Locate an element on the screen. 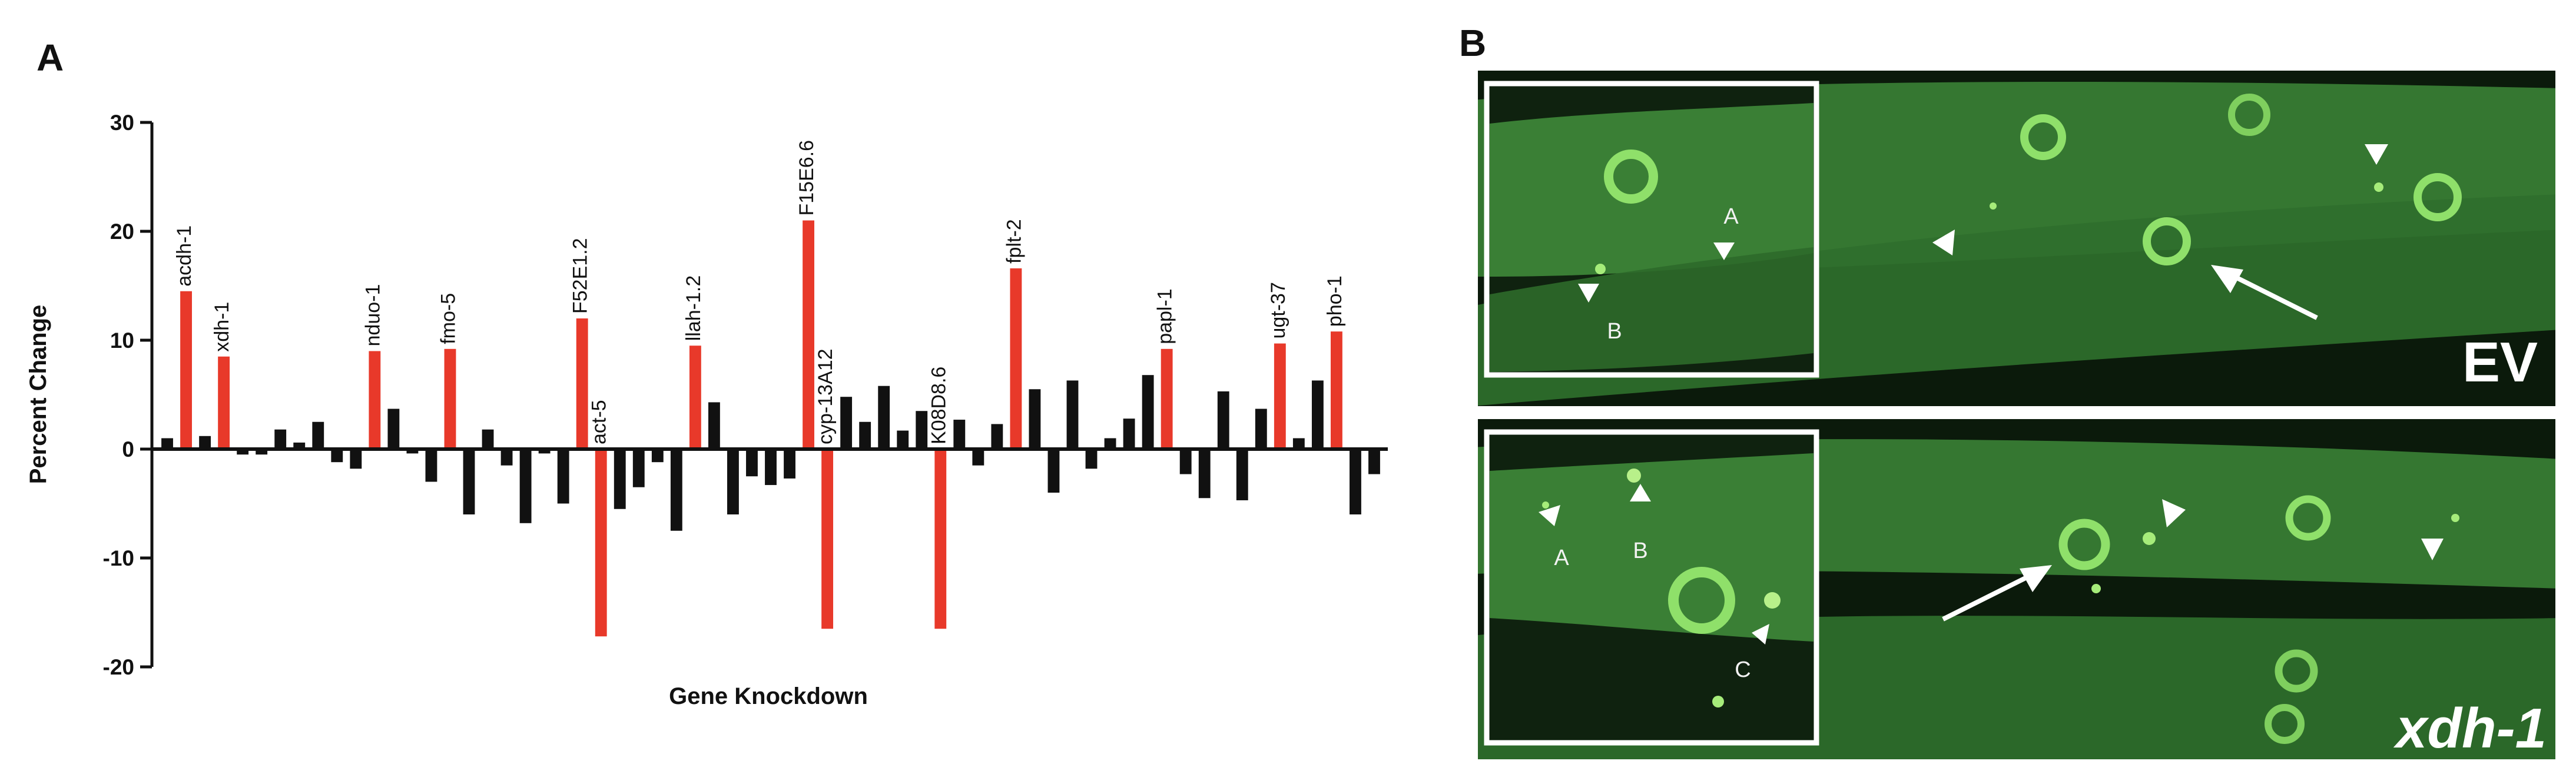 The width and height of the screenshot is (2576, 774). y-axis: -20 -10 0 10 20 30 is located at coordinates (127, 395).